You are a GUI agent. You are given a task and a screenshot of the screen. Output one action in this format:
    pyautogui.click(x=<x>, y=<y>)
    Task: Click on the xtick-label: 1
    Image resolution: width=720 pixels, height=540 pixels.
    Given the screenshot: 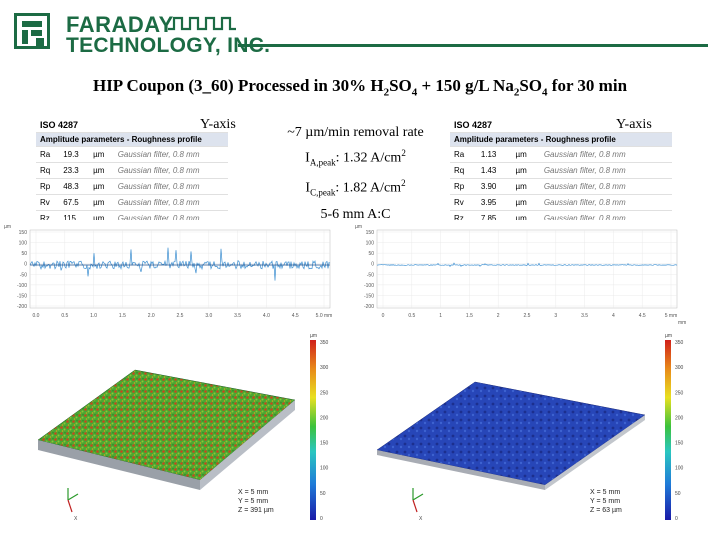 What is the action you would take?
    pyautogui.click(x=440, y=316)
    